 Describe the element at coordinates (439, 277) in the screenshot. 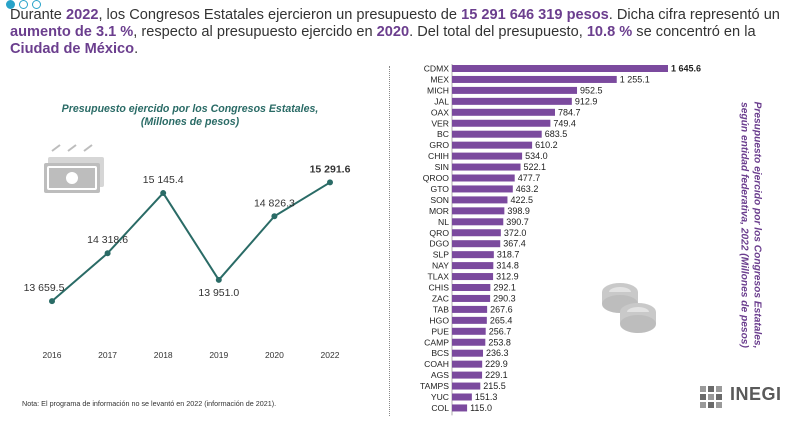

I see `bar-category-label: TLAX` at that location.